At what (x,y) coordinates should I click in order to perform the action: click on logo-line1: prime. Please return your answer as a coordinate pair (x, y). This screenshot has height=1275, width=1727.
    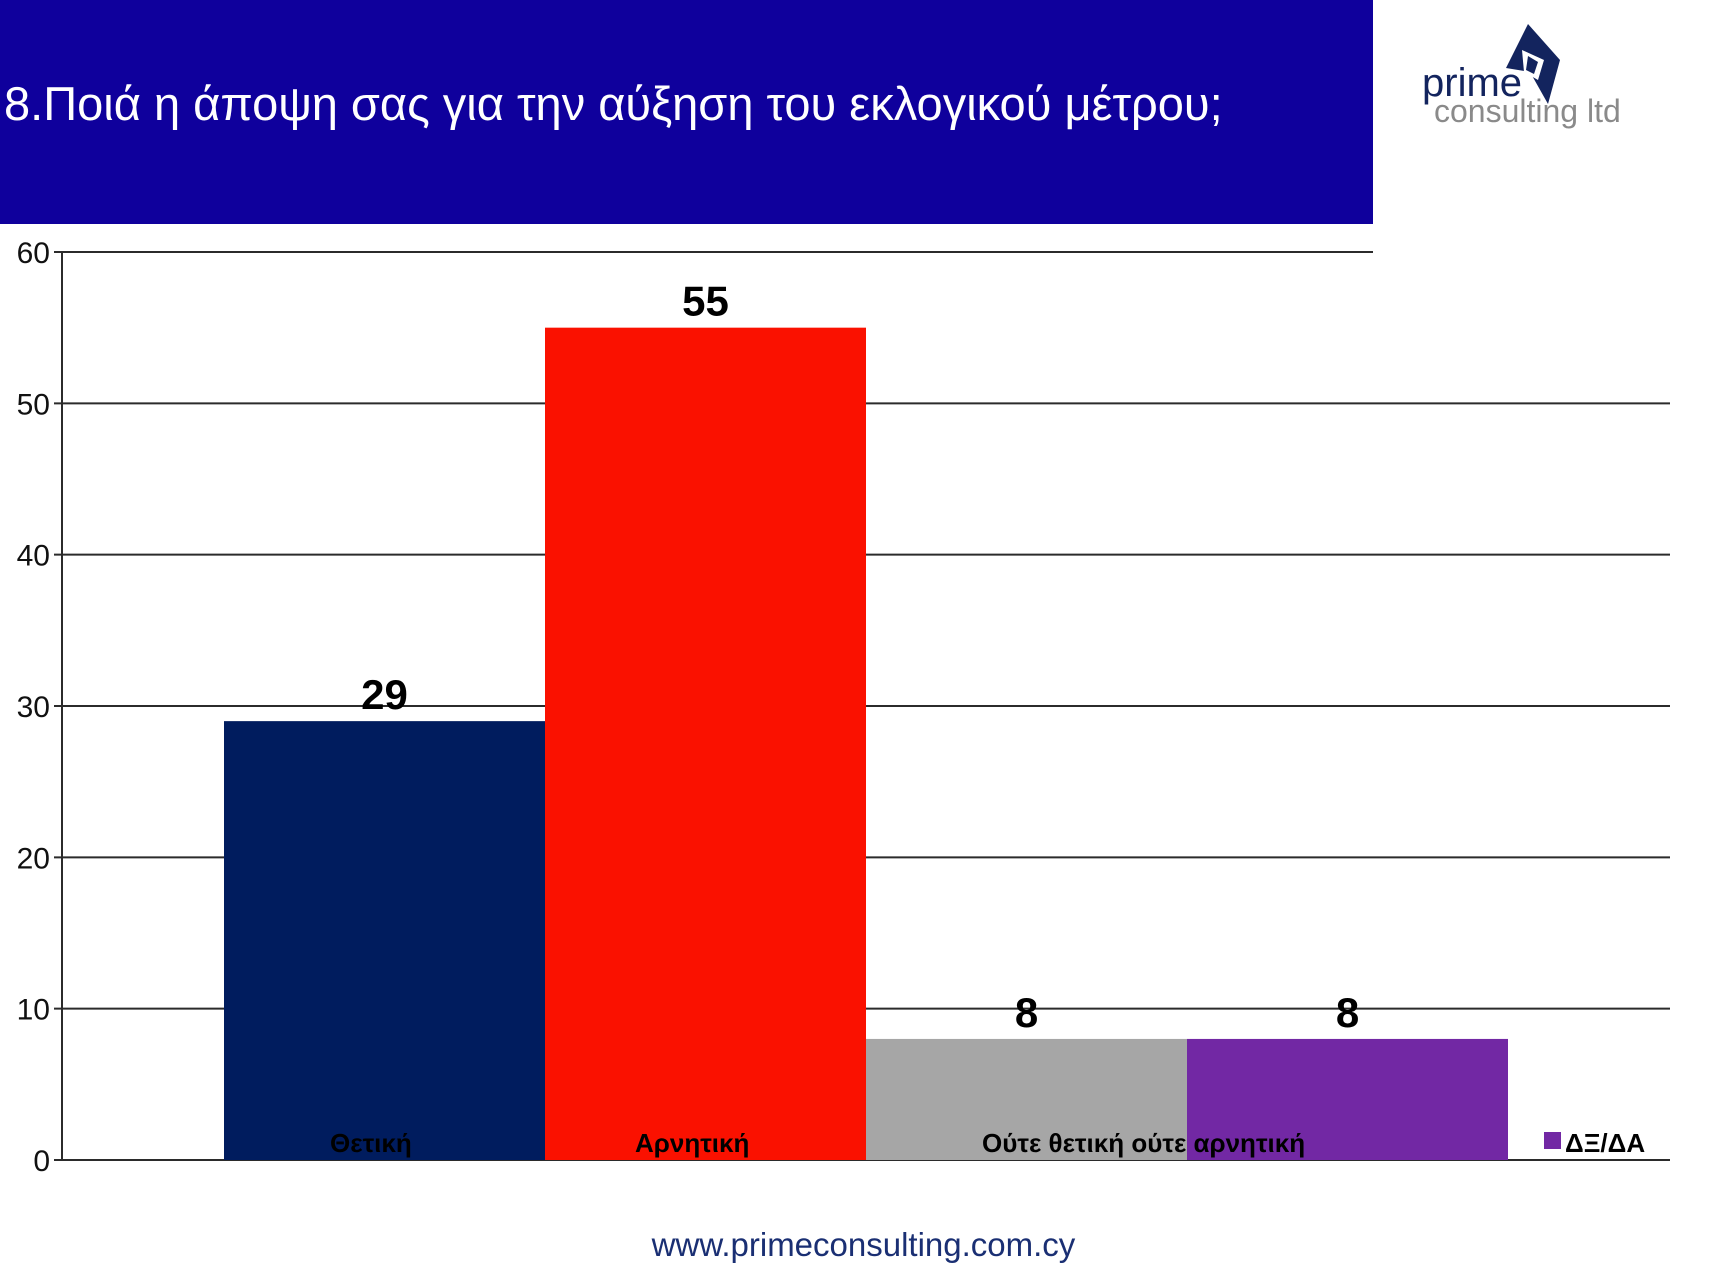
    Looking at the image, I should click on (1472, 83).